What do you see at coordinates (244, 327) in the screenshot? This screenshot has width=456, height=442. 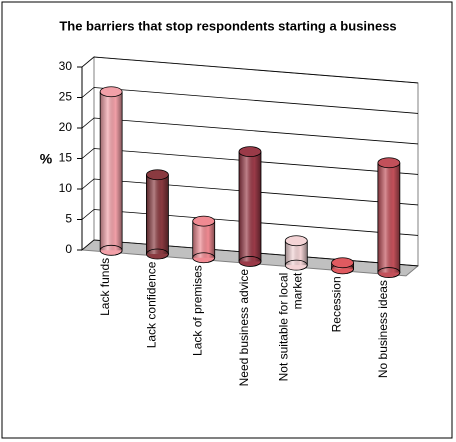 I see `x-tick-label: Need business advice` at bounding box center [244, 327].